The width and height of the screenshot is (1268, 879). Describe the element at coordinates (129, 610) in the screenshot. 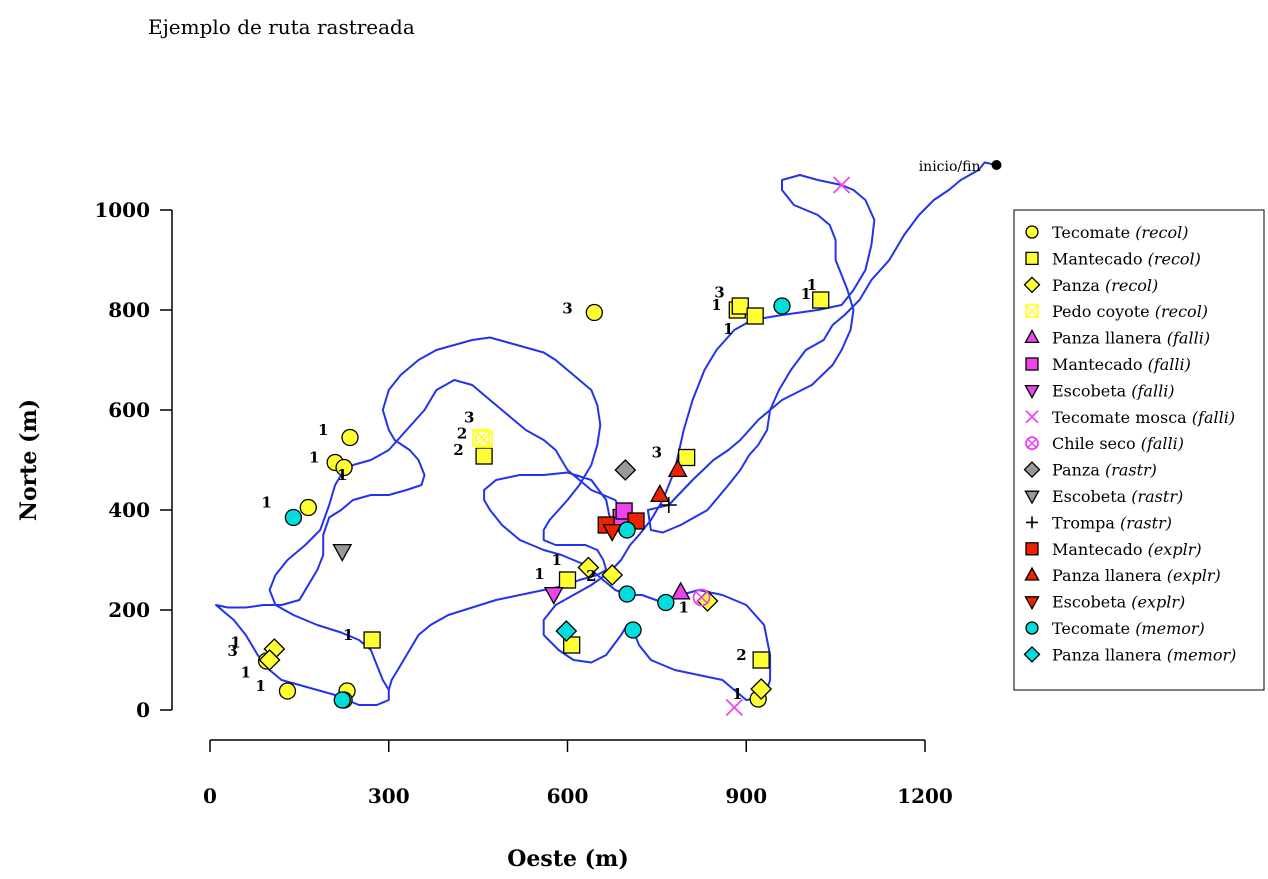

I see `y-tick-label: 200` at that location.